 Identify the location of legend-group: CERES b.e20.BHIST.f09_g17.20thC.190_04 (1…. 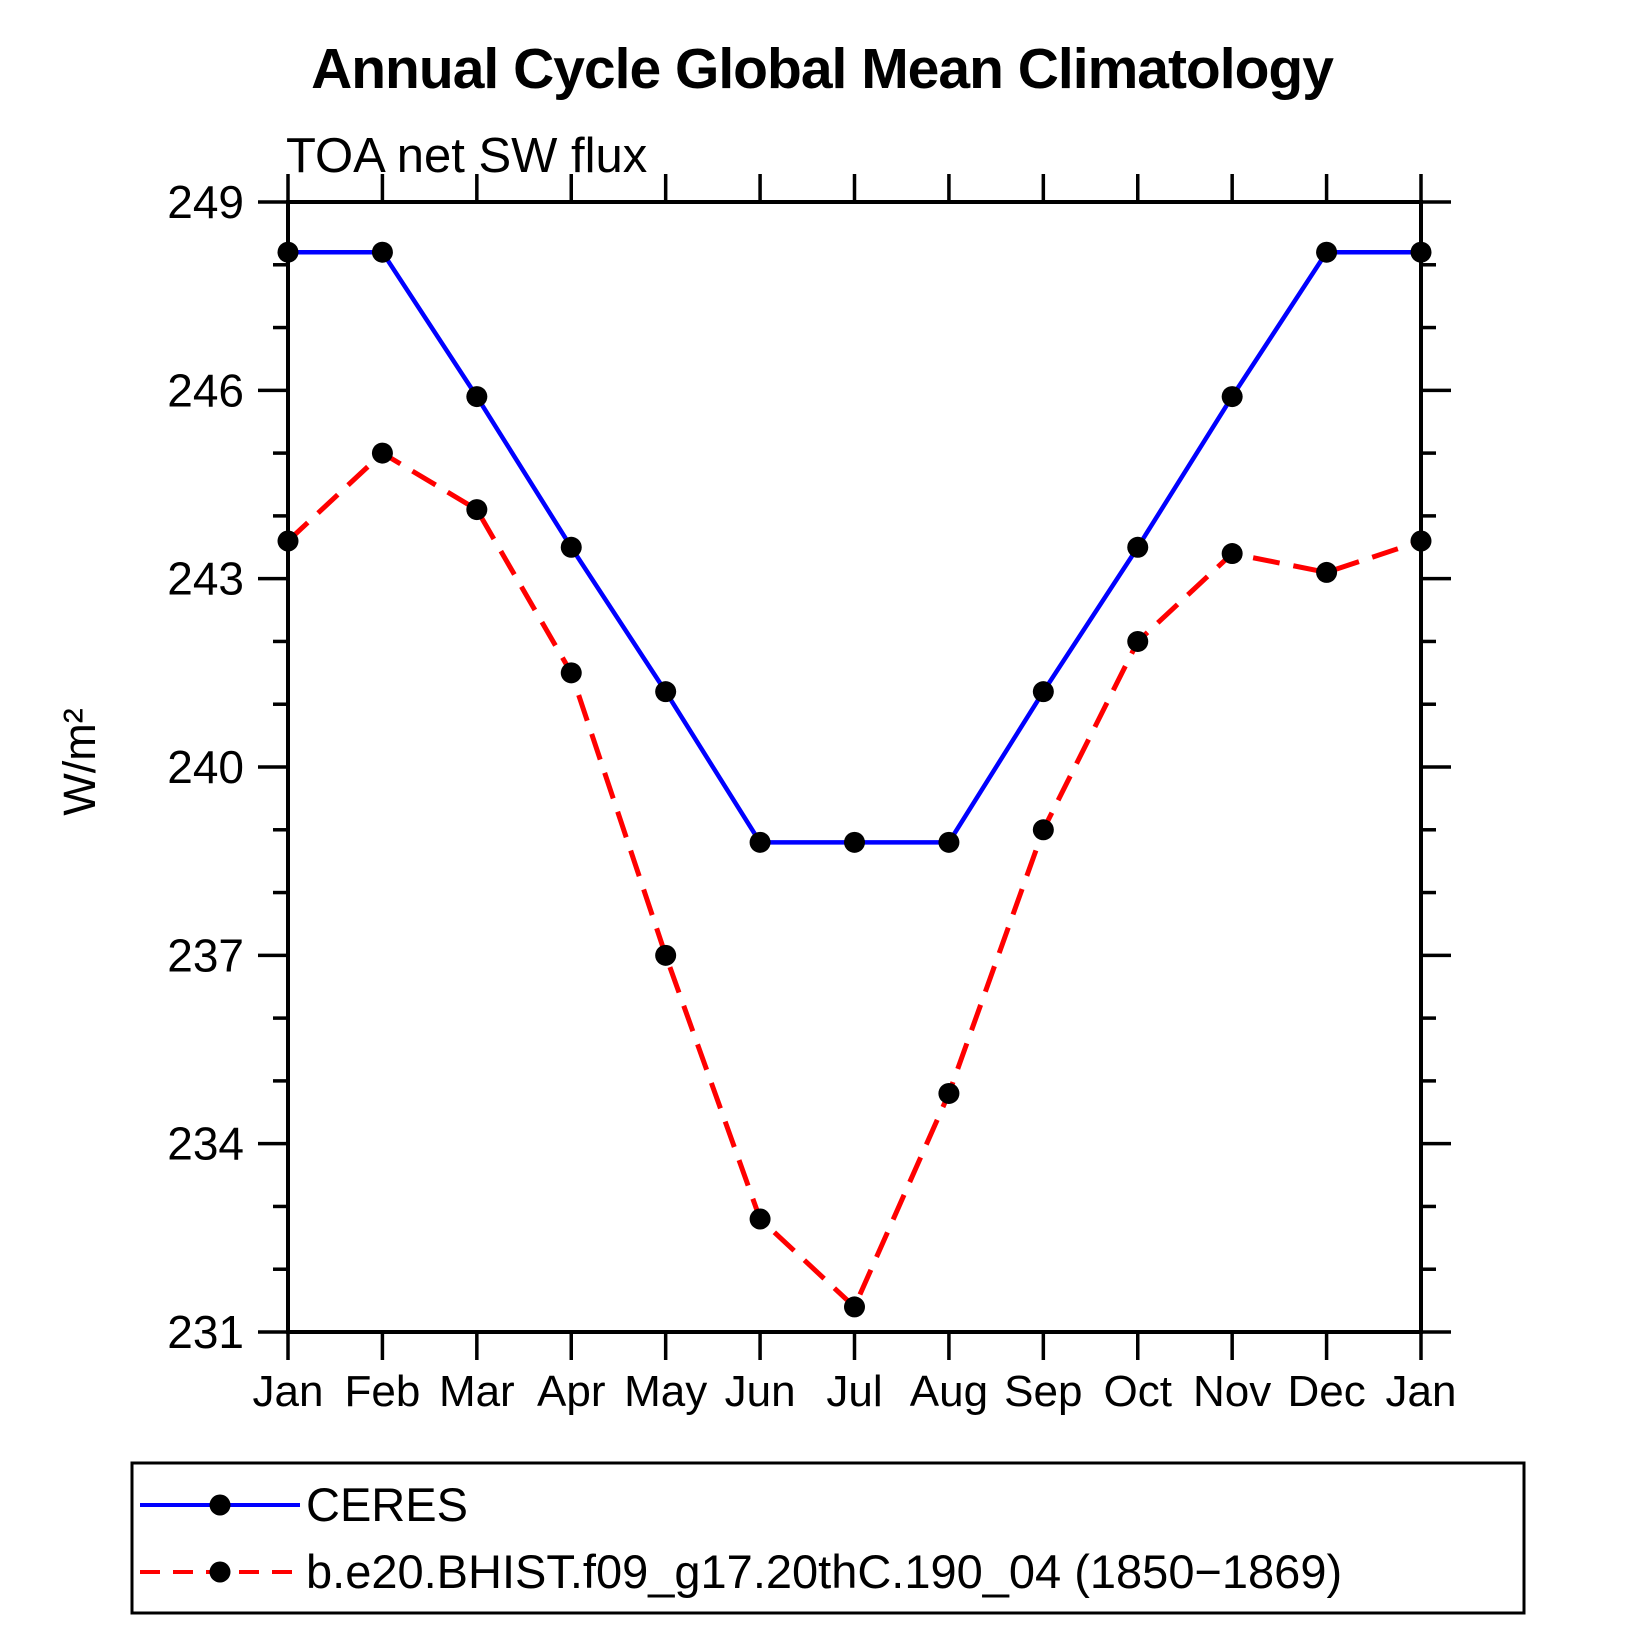
(828, 1538).